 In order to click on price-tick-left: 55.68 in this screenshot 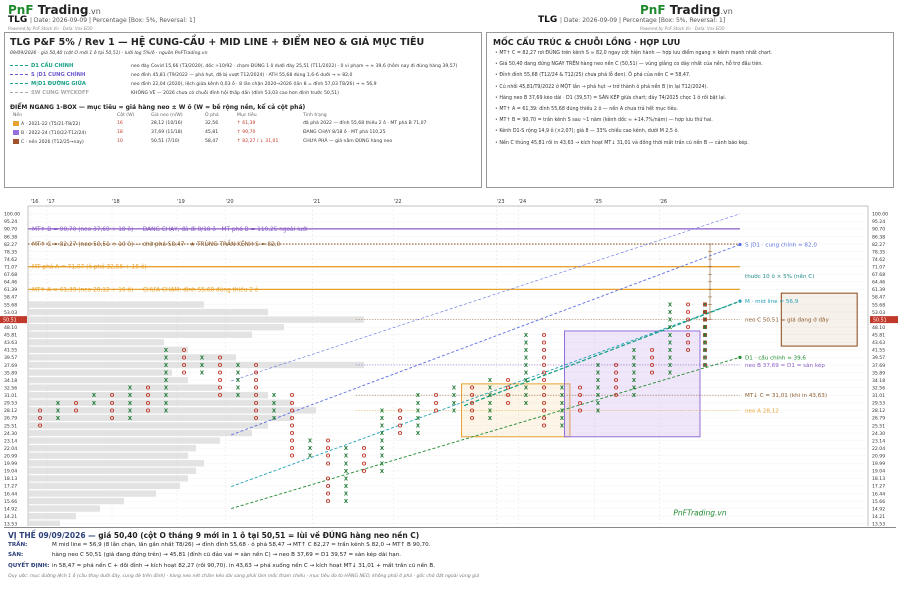, I will do `click(10, 305)`.